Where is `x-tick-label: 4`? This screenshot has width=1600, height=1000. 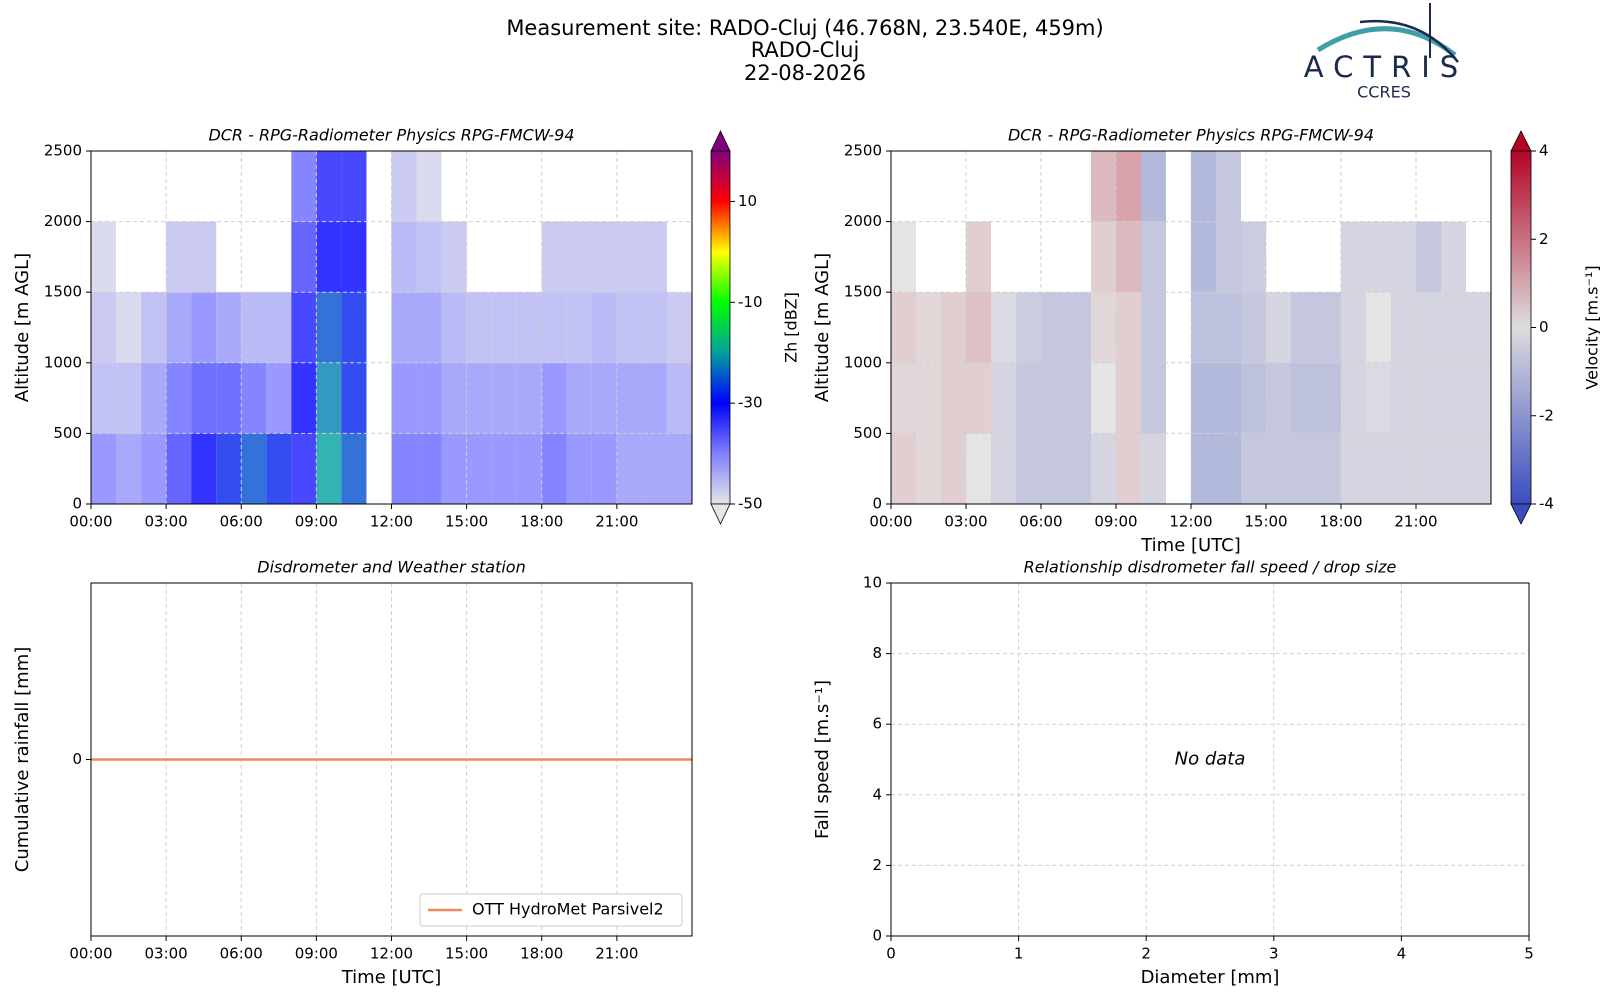 x-tick-label: 4 is located at coordinates (1402, 954).